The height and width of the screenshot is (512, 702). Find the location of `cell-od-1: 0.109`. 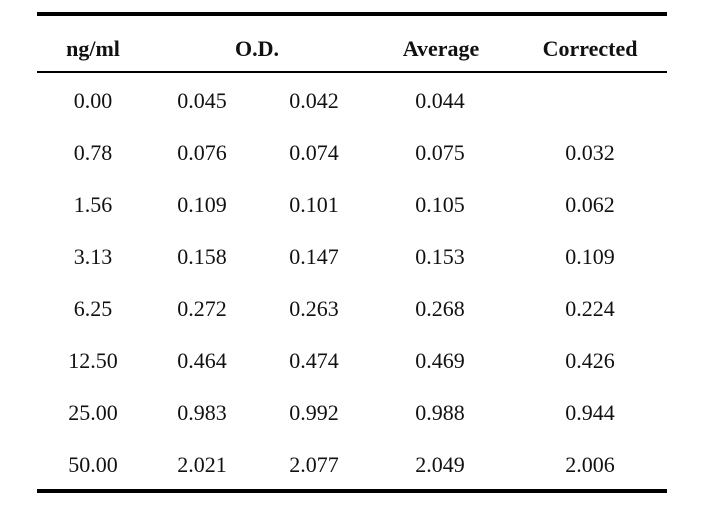

cell-od-1: 0.109 is located at coordinates (202, 204).